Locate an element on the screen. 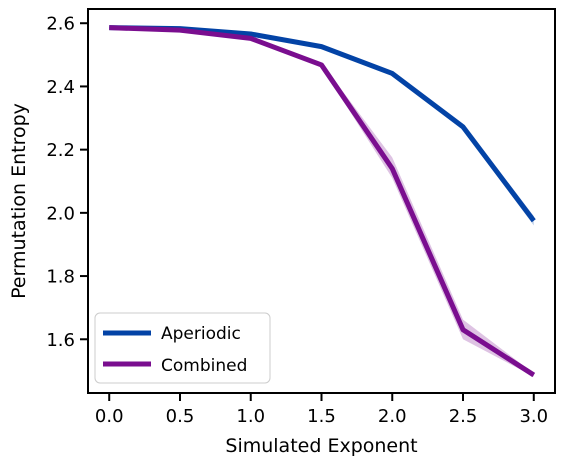 This screenshot has width=566, height=465. x-tick-label: 1.5 is located at coordinates (321, 416).